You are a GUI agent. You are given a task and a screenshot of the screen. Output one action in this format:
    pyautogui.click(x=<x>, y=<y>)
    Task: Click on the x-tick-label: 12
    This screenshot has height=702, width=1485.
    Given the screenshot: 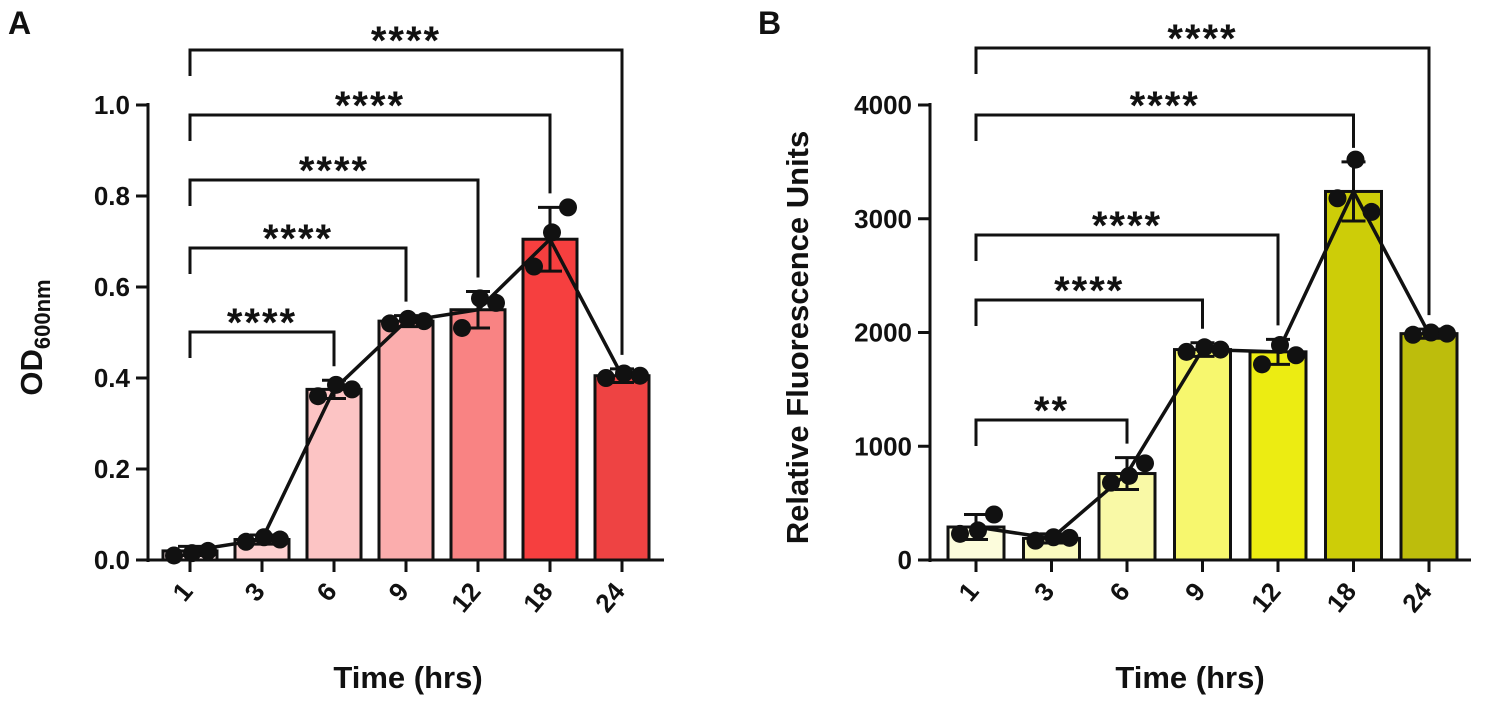 What is the action you would take?
    pyautogui.click(x=1266, y=597)
    